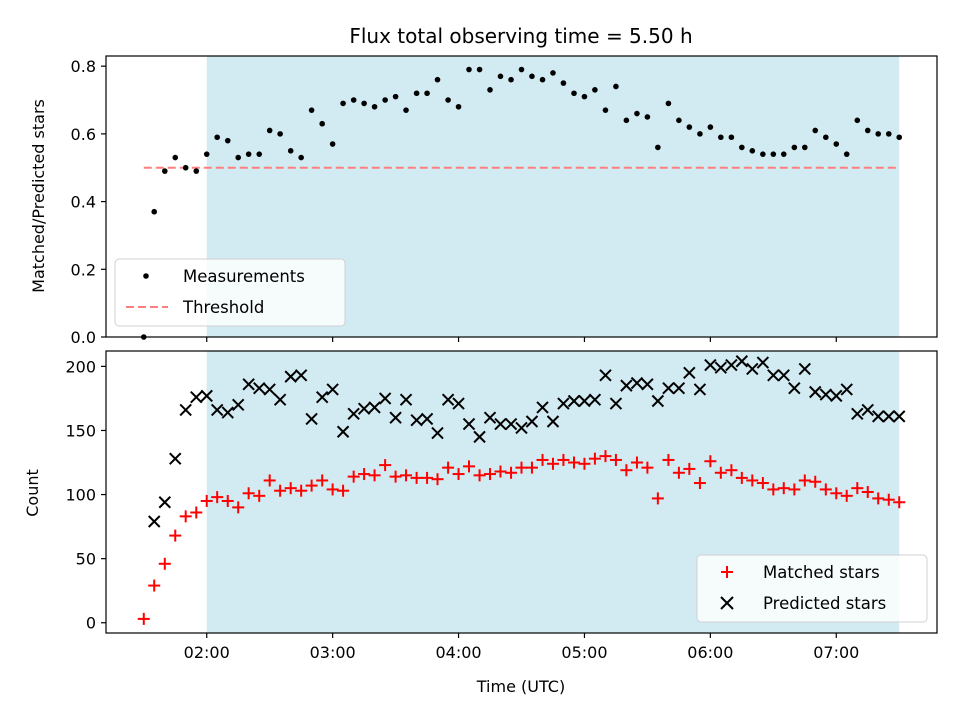  What do you see at coordinates (83, 134) in the screenshot?
I see `top-y-tick-label: 0.6` at bounding box center [83, 134].